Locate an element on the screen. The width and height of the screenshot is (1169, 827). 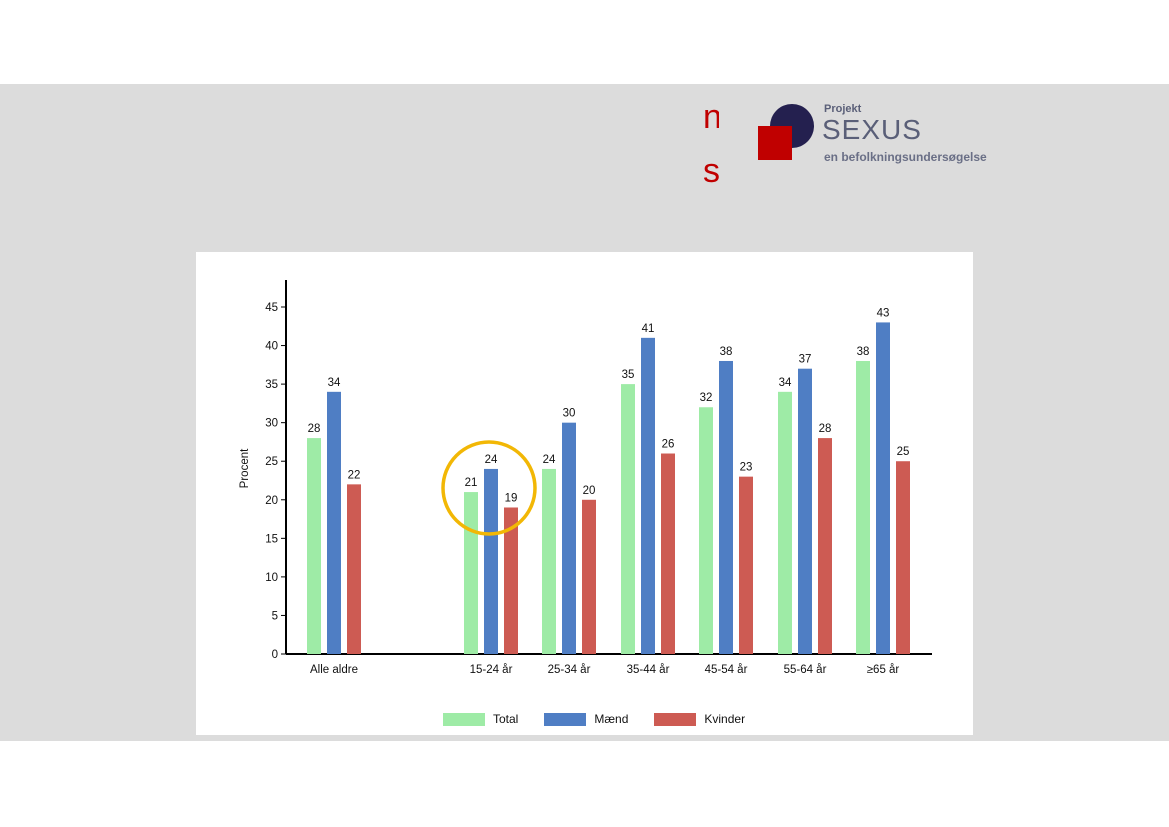
logo-square-shape is located at coordinates (775, 143).